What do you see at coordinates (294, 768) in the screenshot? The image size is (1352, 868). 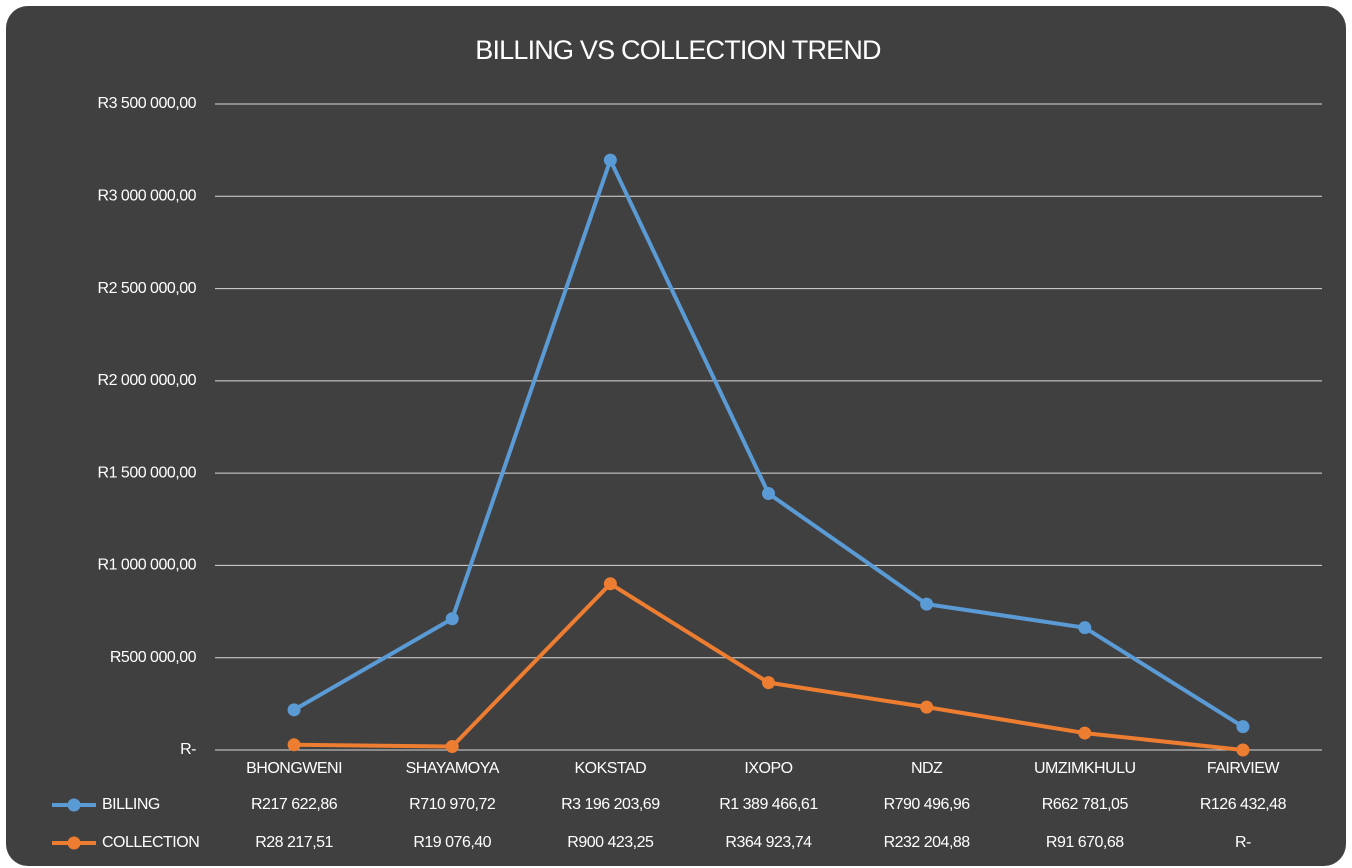 I see `x-tick-label: BHONGWENI` at bounding box center [294, 768].